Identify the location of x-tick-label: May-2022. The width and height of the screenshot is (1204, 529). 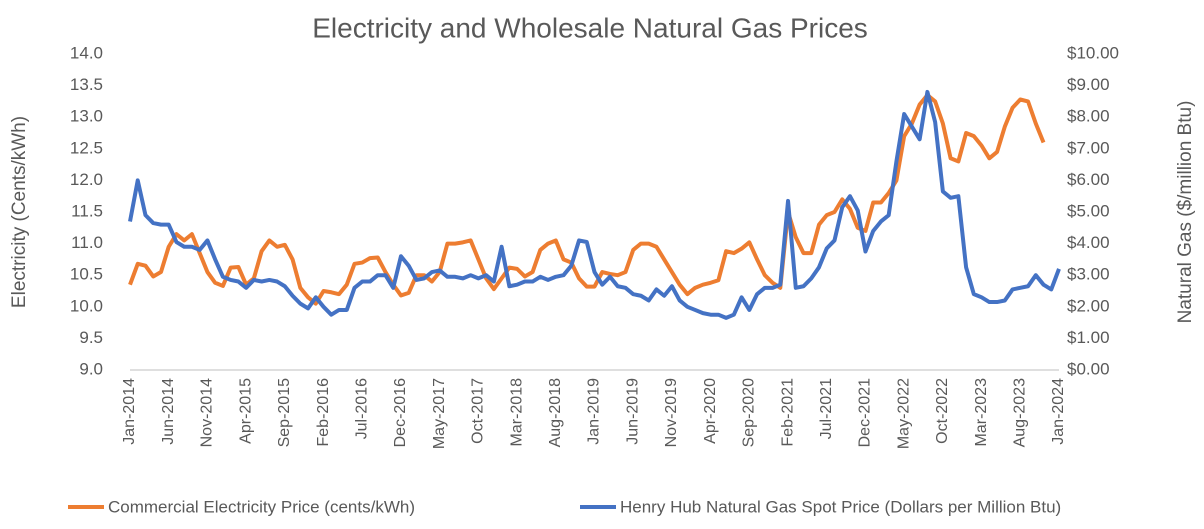
(903, 413).